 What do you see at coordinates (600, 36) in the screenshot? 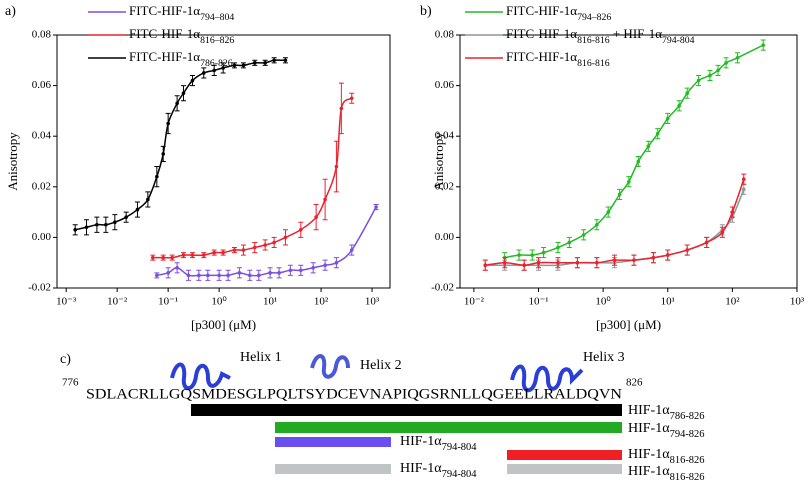
I see `legend-label: FITC-HIF-1α816-816 + HIF-1α794-804` at bounding box center [600, 36].